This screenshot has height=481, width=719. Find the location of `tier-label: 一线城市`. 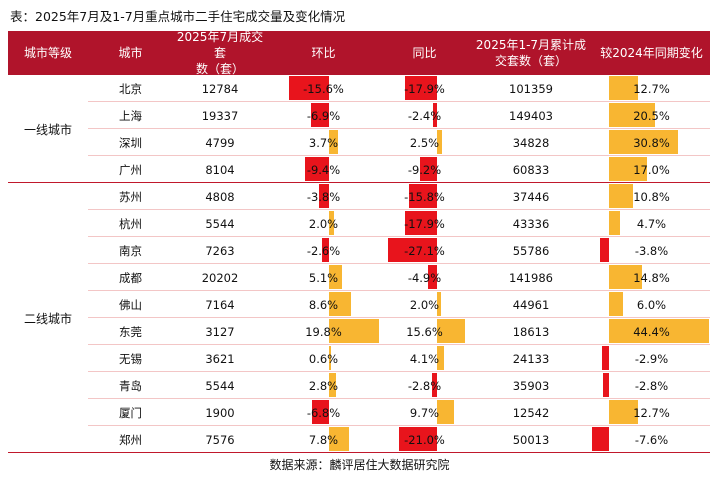

tier-label: 一线城市 is located at coordinates (47, 129).